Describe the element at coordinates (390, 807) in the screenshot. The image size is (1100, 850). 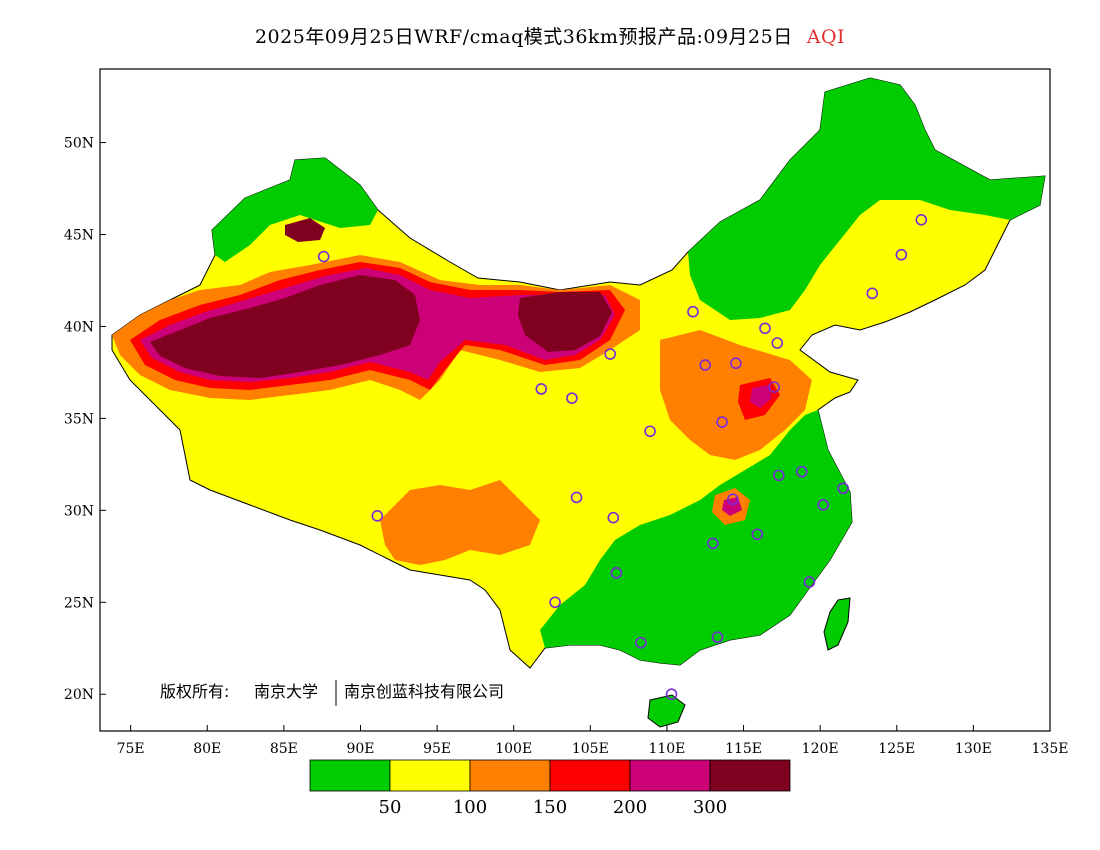
I see `legend-label: 50` at that location.